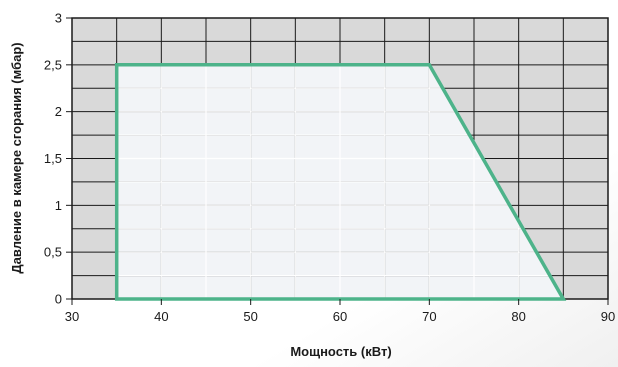 Image resolution: width=618 pixels, height=367 pixels. I want to click on y-tick-label: 1, so click(58, 205).